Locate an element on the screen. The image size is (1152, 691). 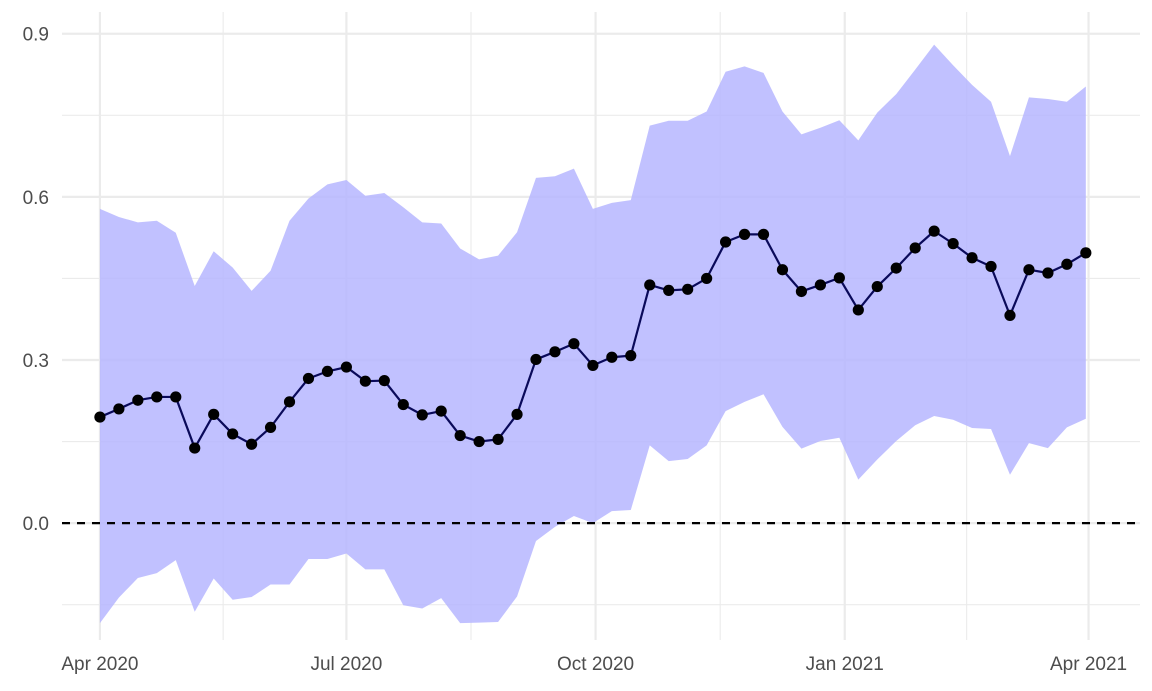
y-tick-label: 0.9 is located at coordinates (36, 35).